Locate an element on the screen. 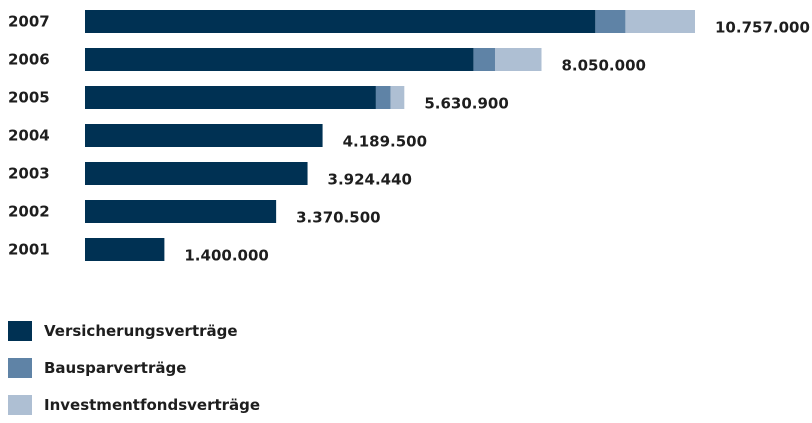  data-label: 1.400.000 is located at coordinates (226, 256).